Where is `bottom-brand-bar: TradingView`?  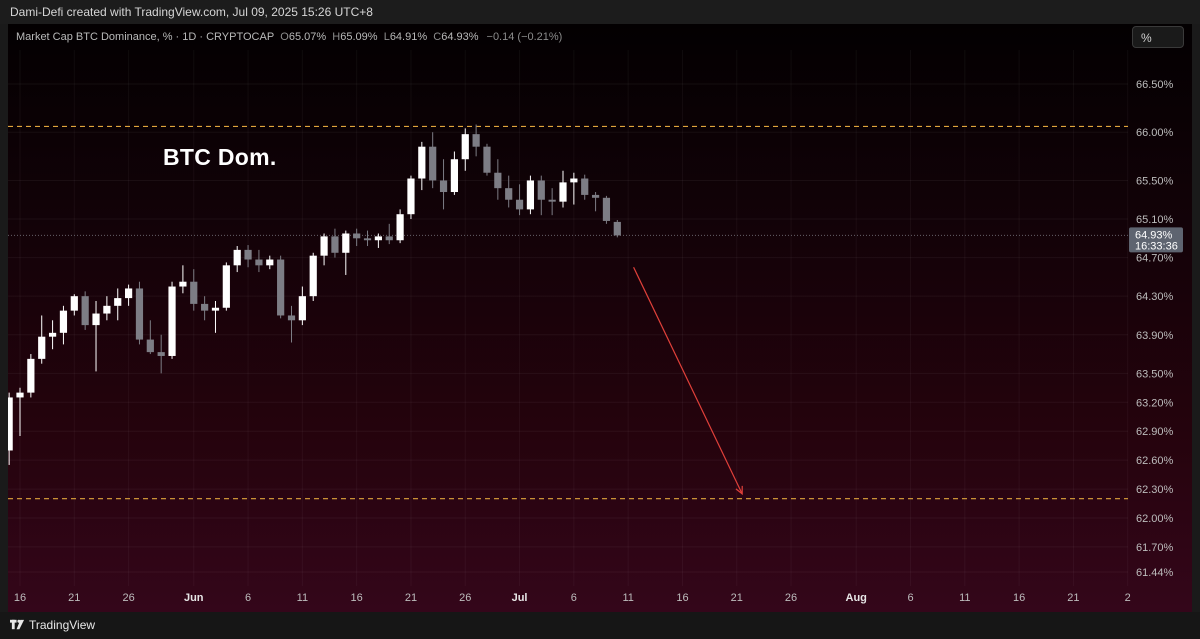
bottom-brand-bar: TradingView is located at coordinates (600, 625).